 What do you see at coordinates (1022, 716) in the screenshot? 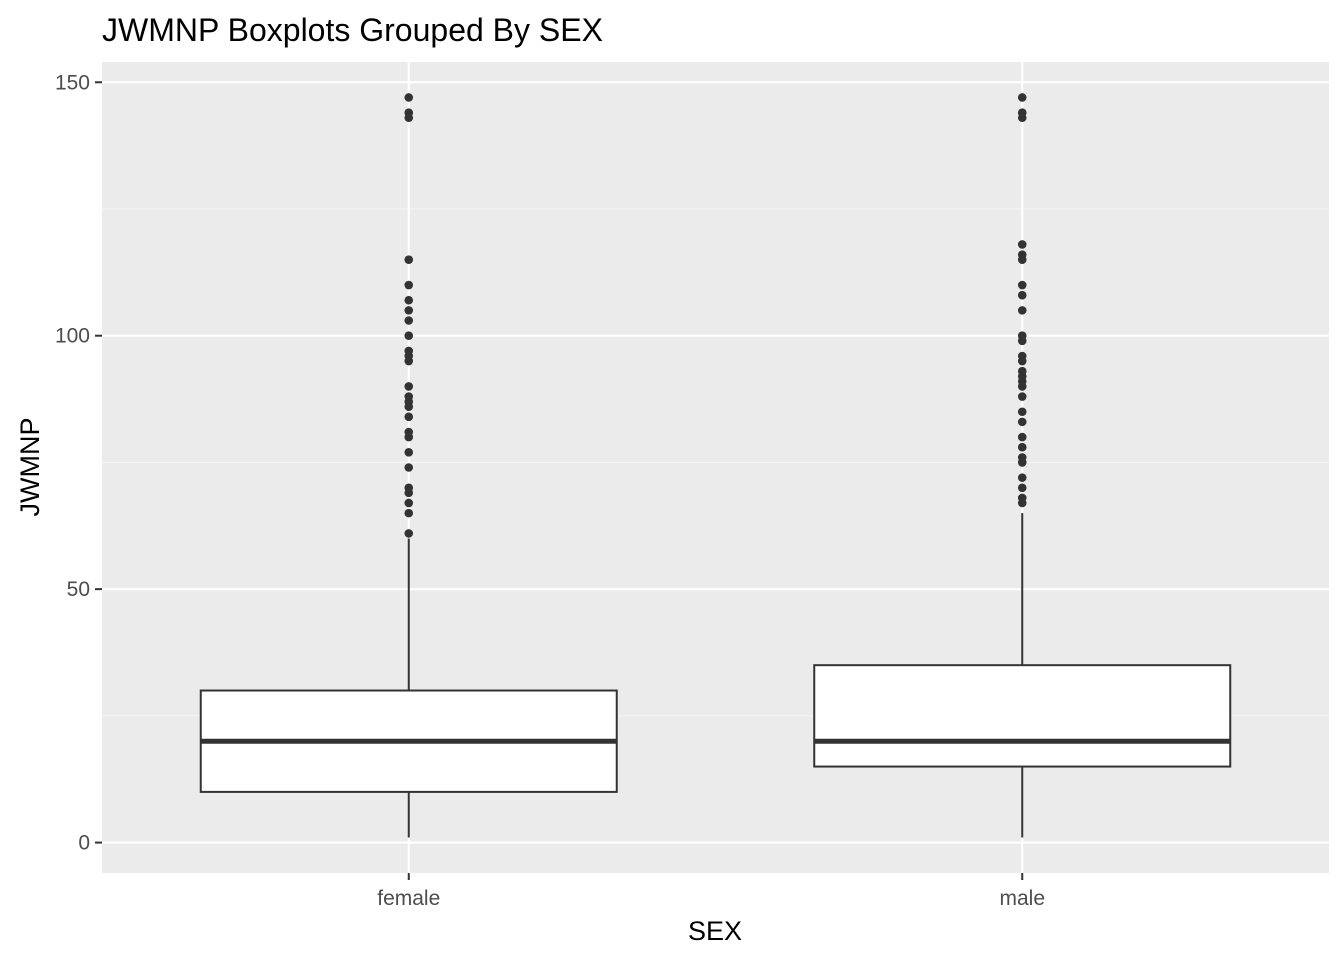
I see `box-body` at bounding box center [1022, 716].